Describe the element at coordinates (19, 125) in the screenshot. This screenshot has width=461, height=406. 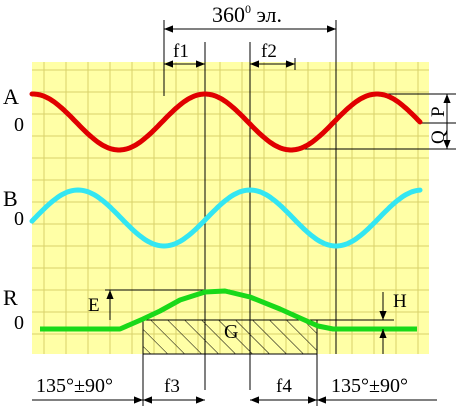
I see `zero-a-label: 0` at that location.